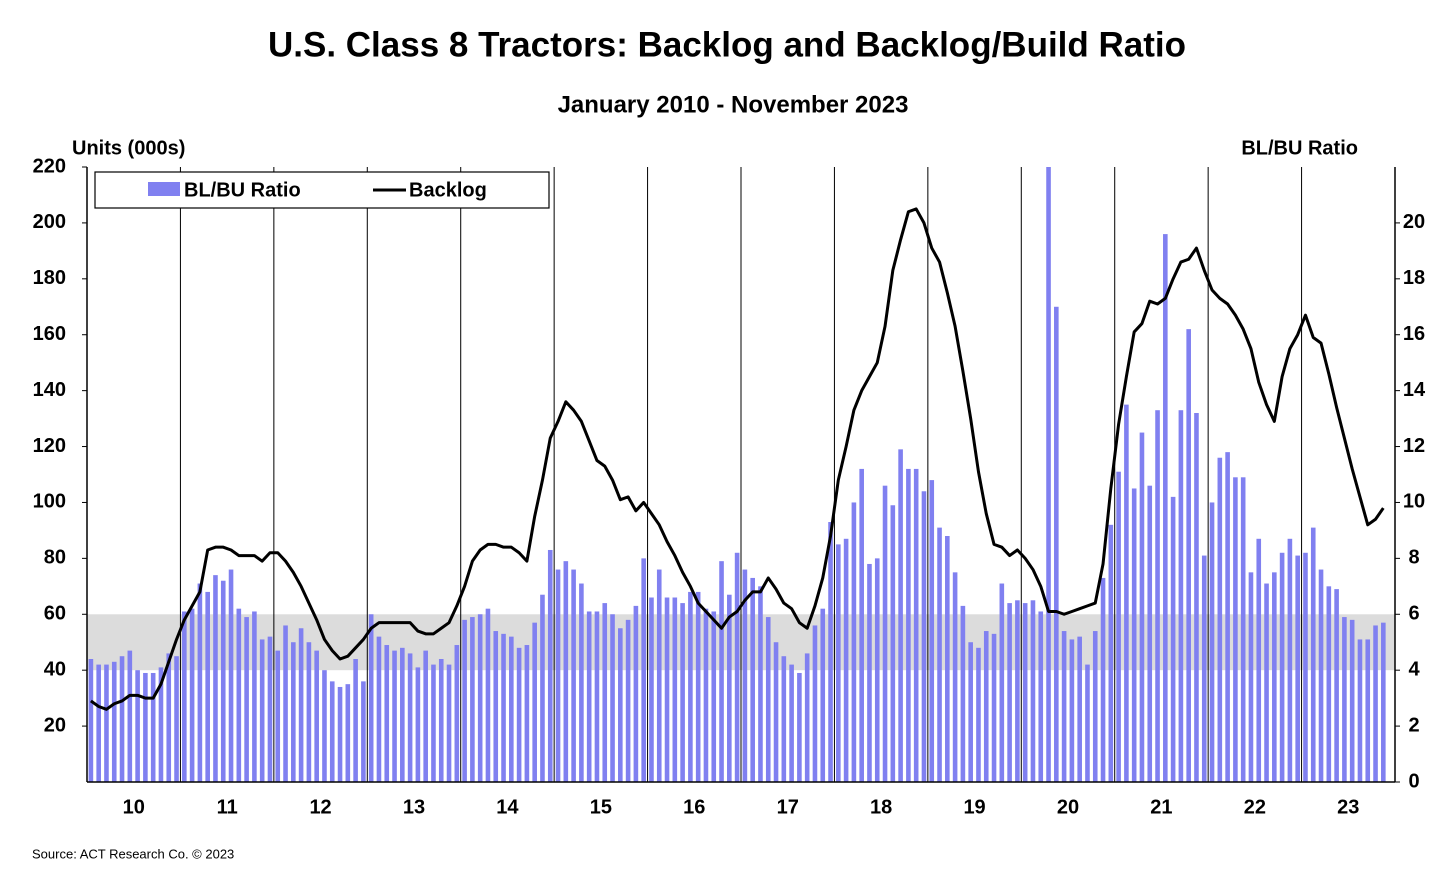  What do you see at coordinates (1413, 614) in the screenshot?
I see `y2-tick-label: 6` at bounding box center [1413, 614].